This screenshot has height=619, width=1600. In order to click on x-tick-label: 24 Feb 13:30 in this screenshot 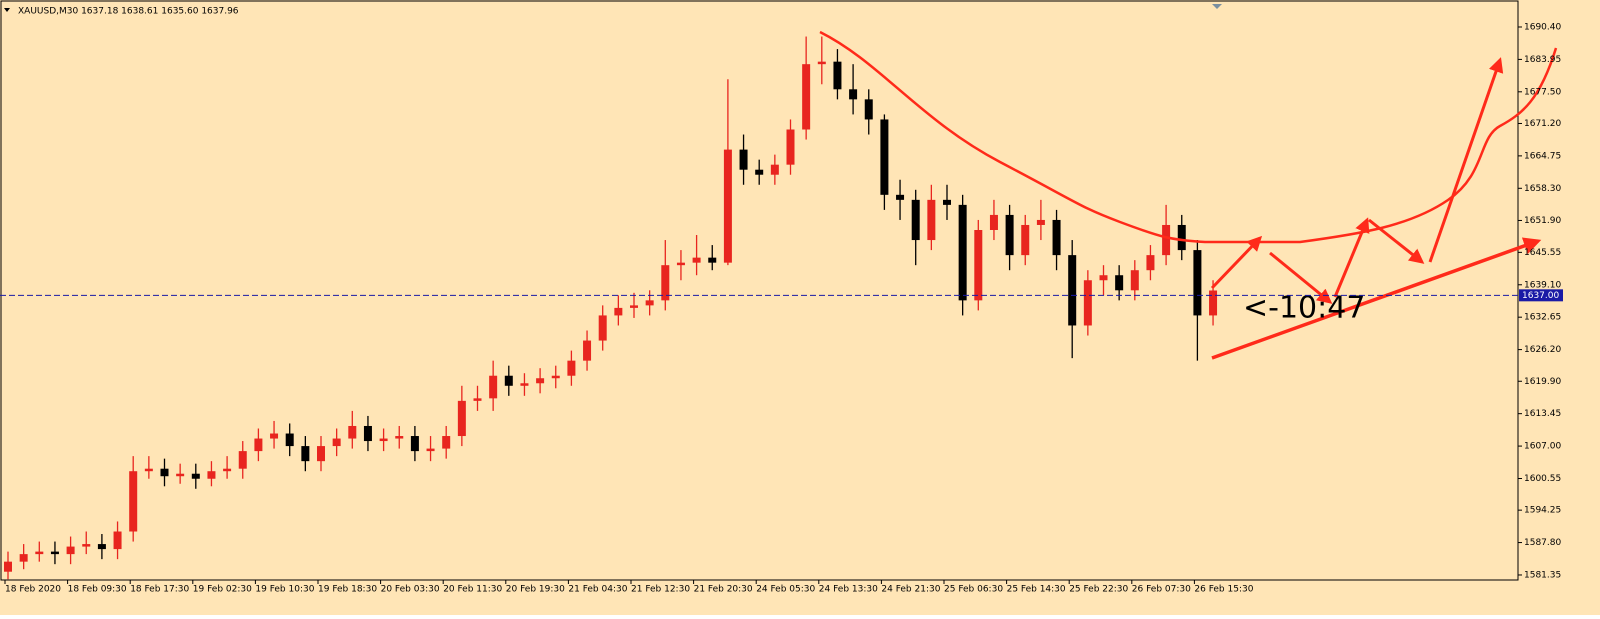, I will do `click(848, 590)`.